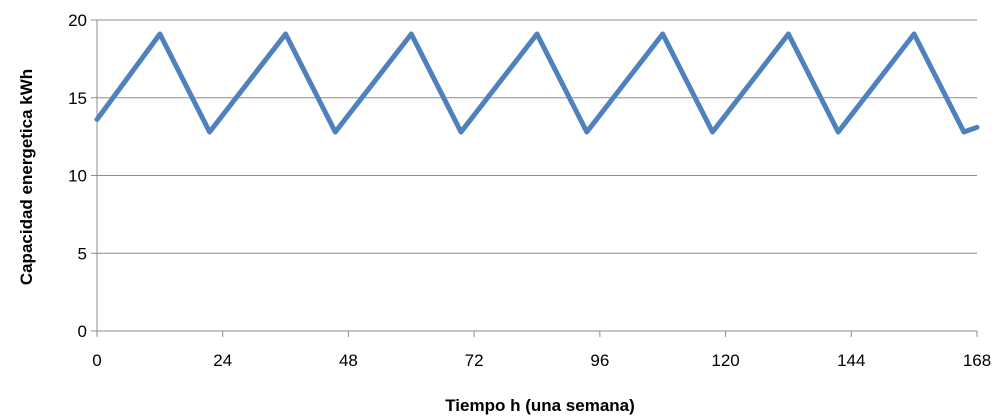  Describe the element at coordinates (77, 98) in the screenshot. I see `y-tick-label: 15` at that location.